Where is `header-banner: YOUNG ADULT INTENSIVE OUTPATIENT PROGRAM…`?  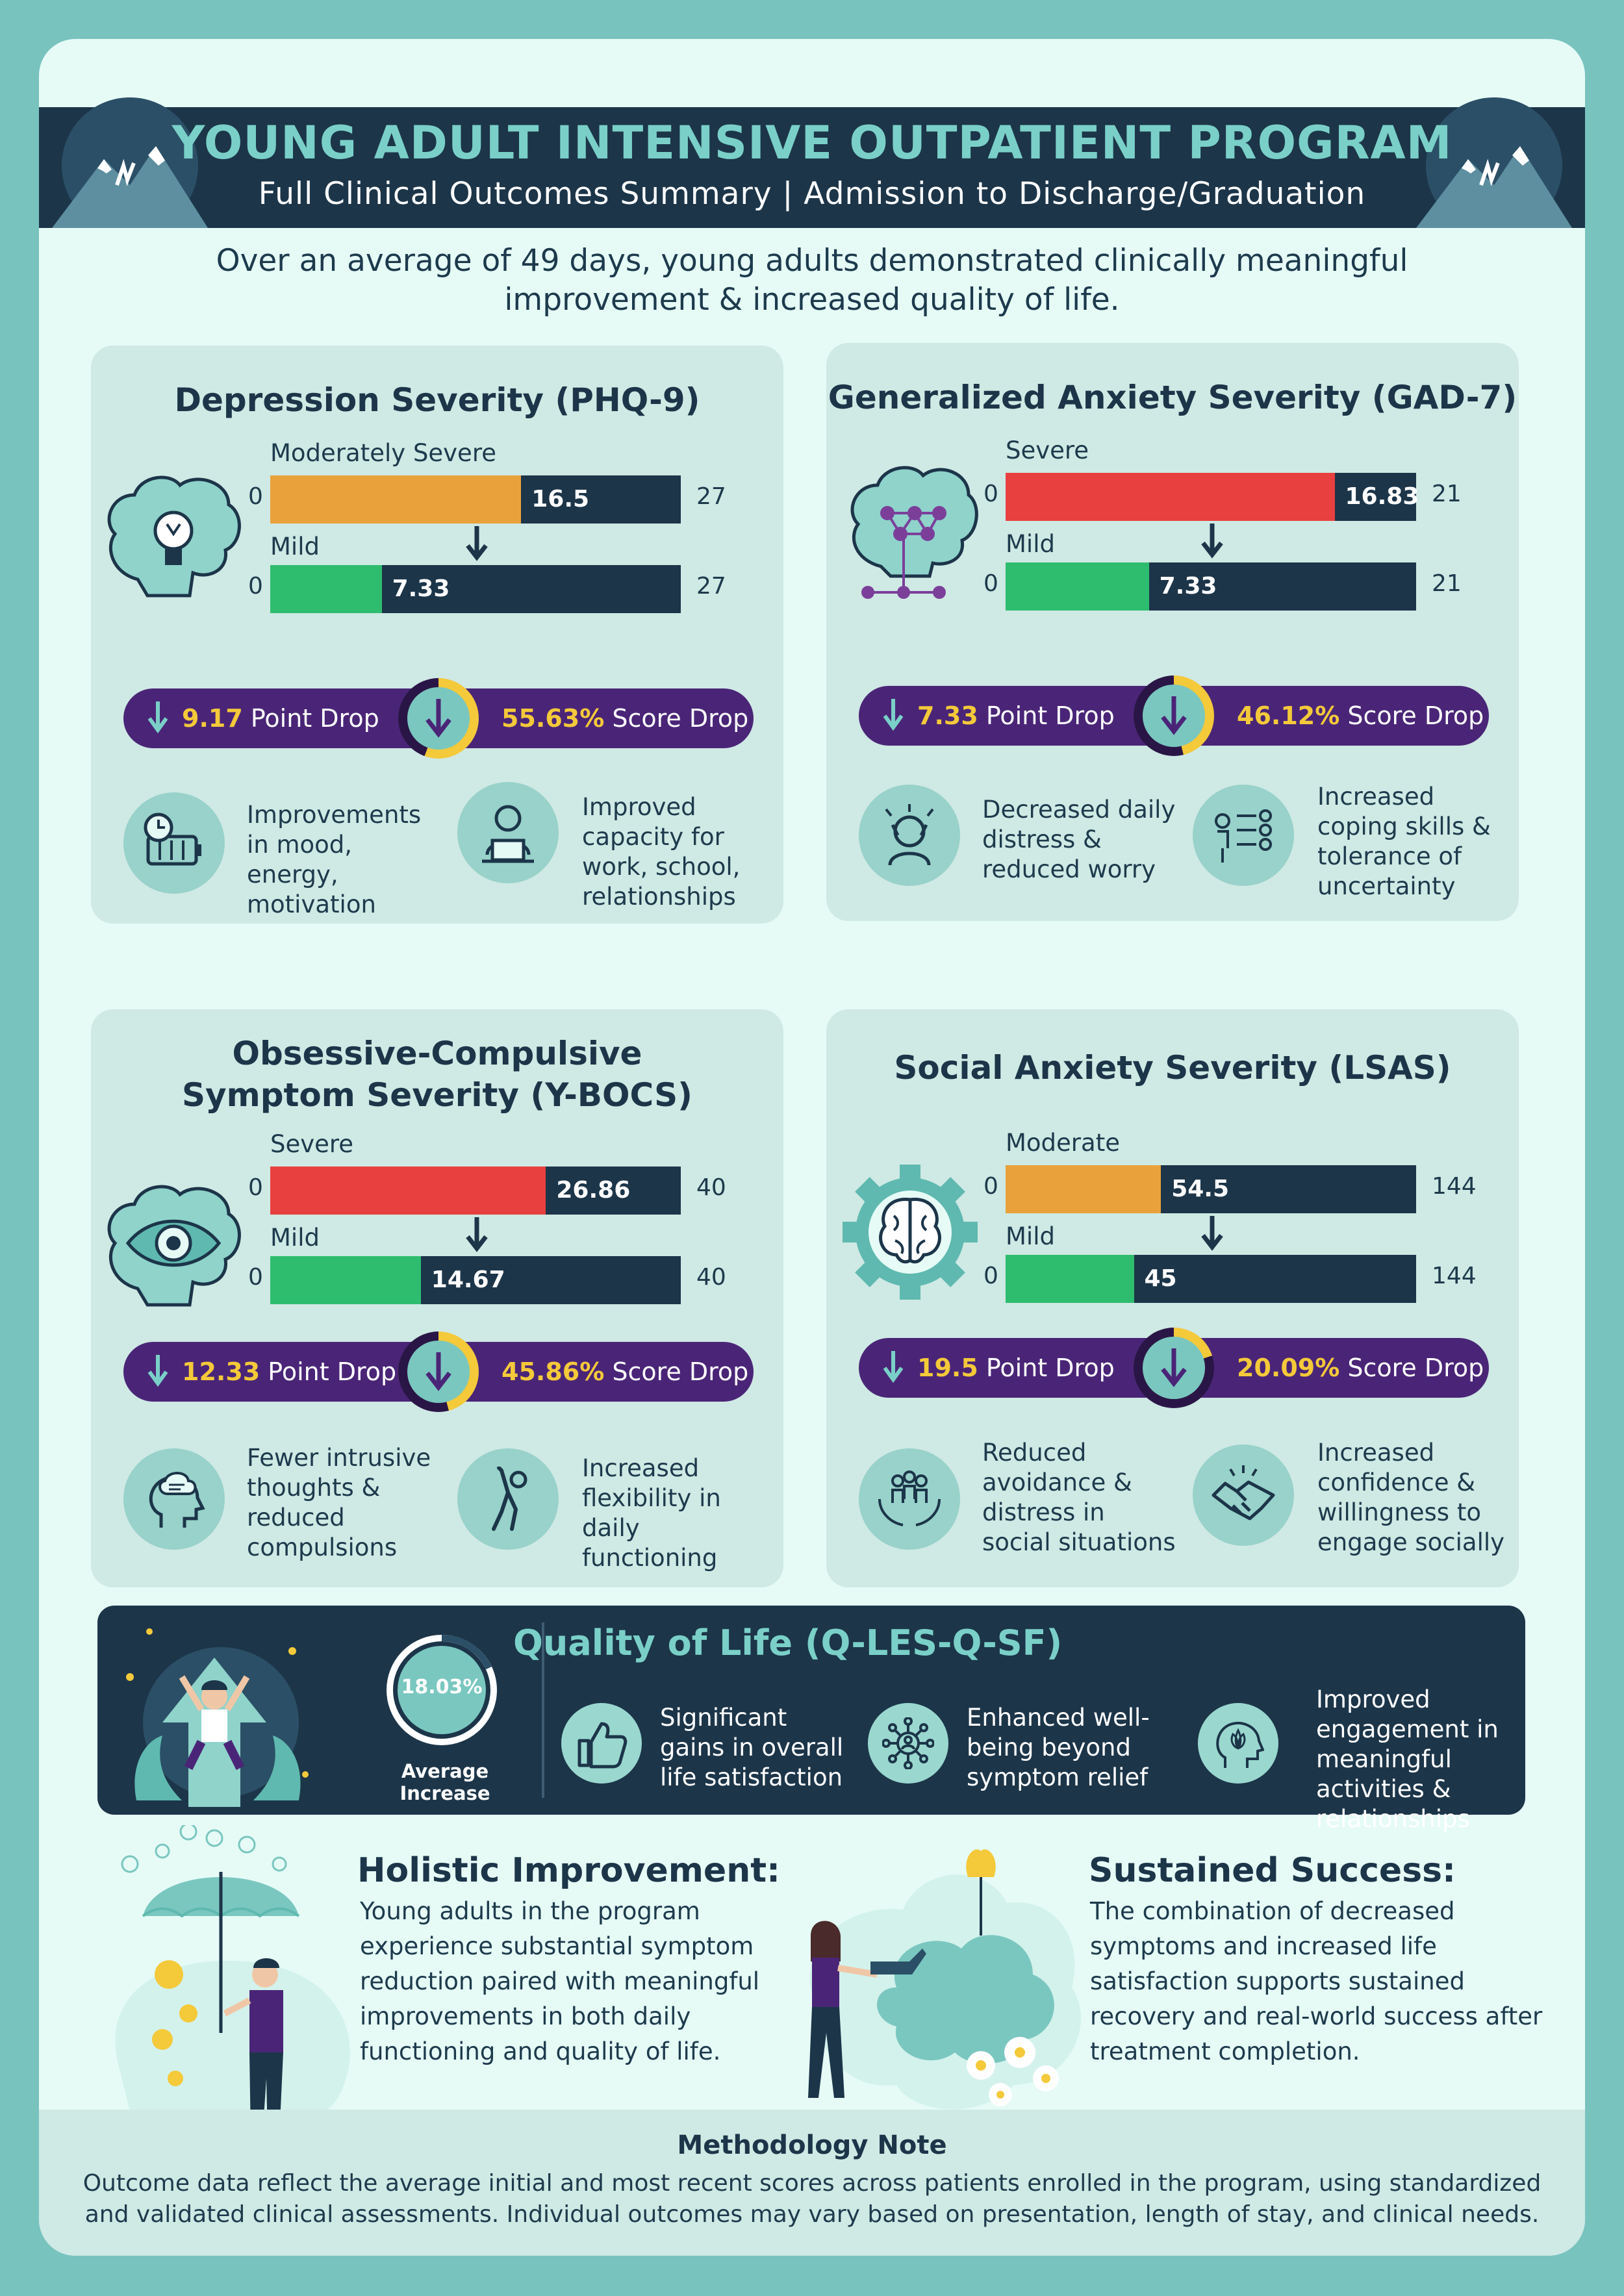
header-banner: YOUNG ADULT INTENSIVE OUTPATIENT PROGRAM… is located at coordinates (812, 162).